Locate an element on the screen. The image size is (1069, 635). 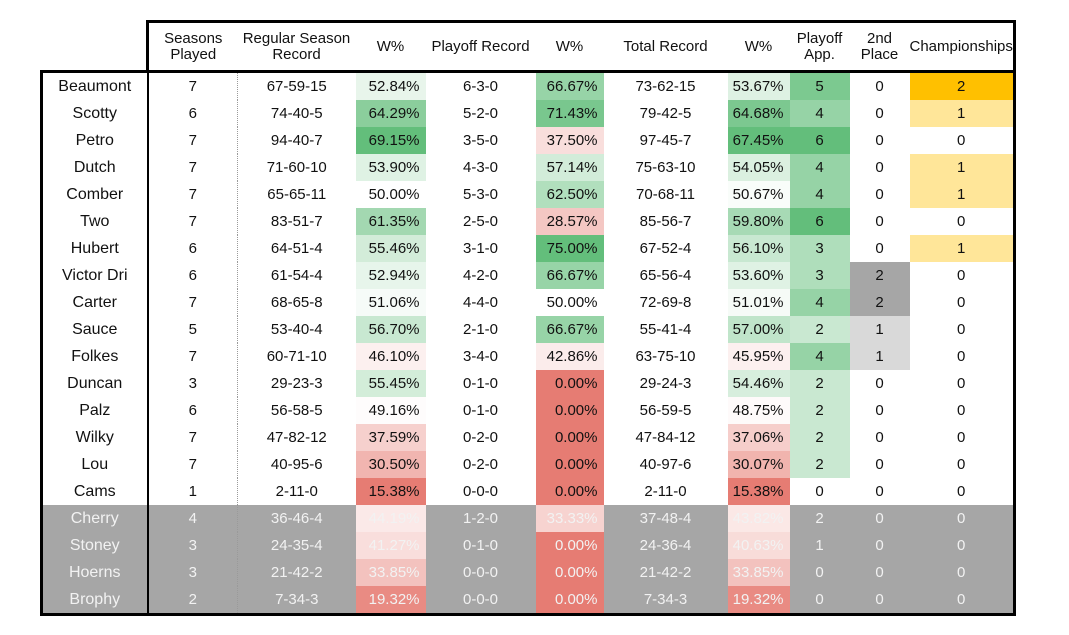
playoff-record: 3-1-0 is located at coordinates (480, 248).